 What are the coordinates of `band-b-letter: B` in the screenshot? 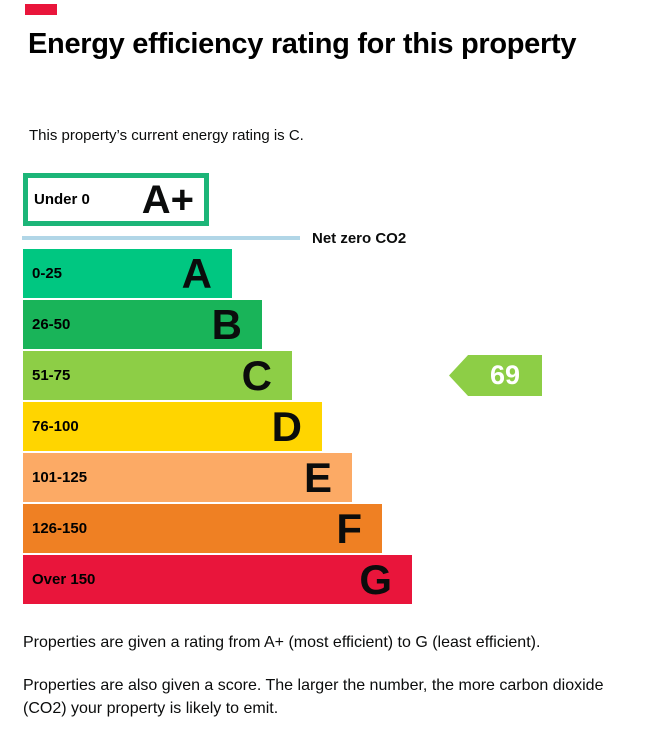 It's located at (226, 324).